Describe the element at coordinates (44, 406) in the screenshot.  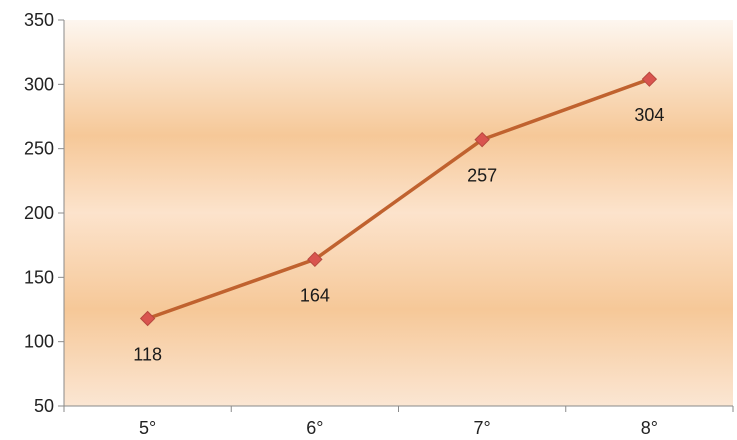
I see `y-tick-label: 50` at that location.